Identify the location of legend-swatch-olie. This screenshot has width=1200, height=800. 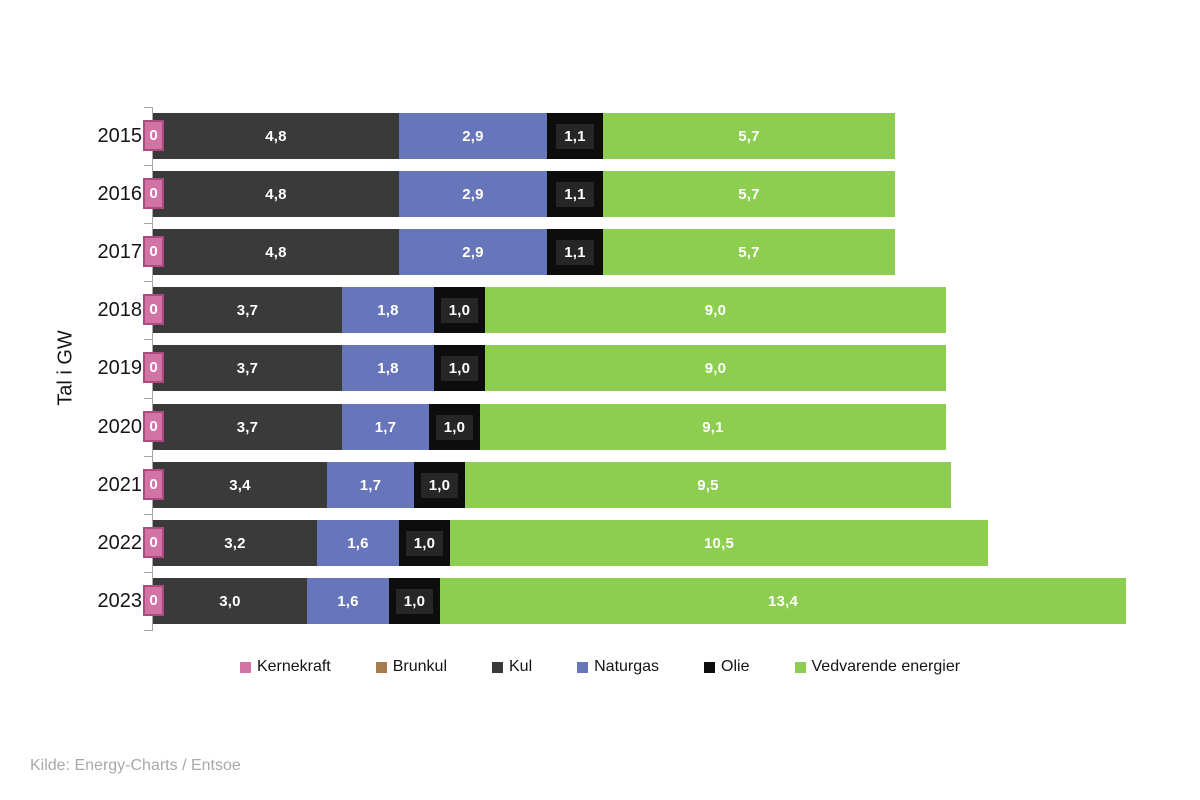
(710, 667).